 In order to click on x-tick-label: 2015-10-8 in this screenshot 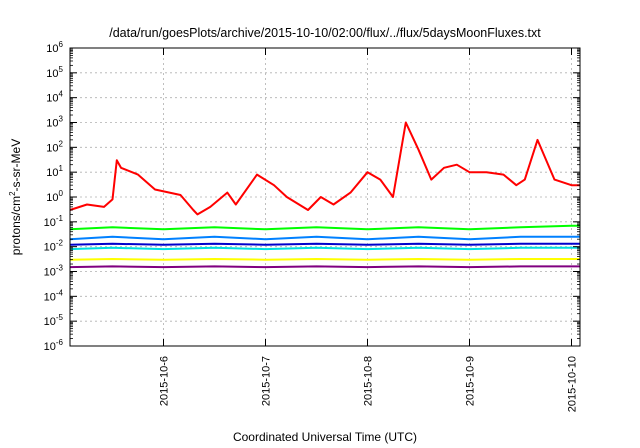, I will do `click(369, 381)`.